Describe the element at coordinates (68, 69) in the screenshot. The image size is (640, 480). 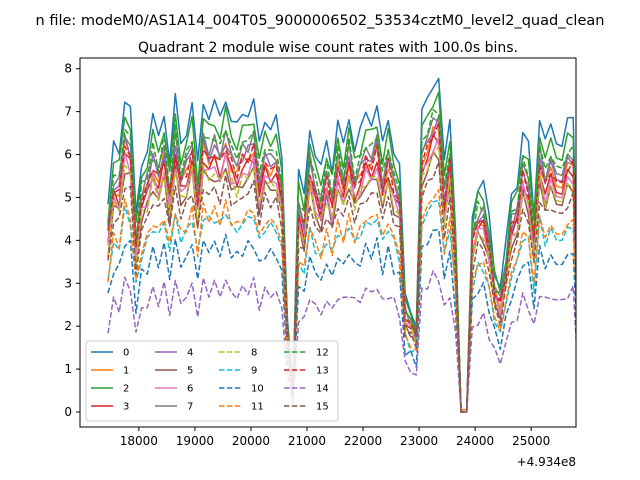
I see `y-tick-label: 8` at that location.